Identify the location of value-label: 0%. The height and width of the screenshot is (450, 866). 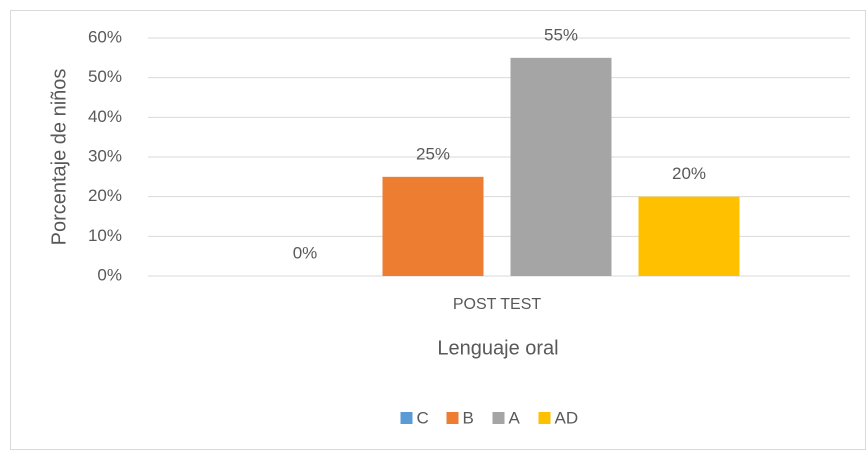
(305, 252).